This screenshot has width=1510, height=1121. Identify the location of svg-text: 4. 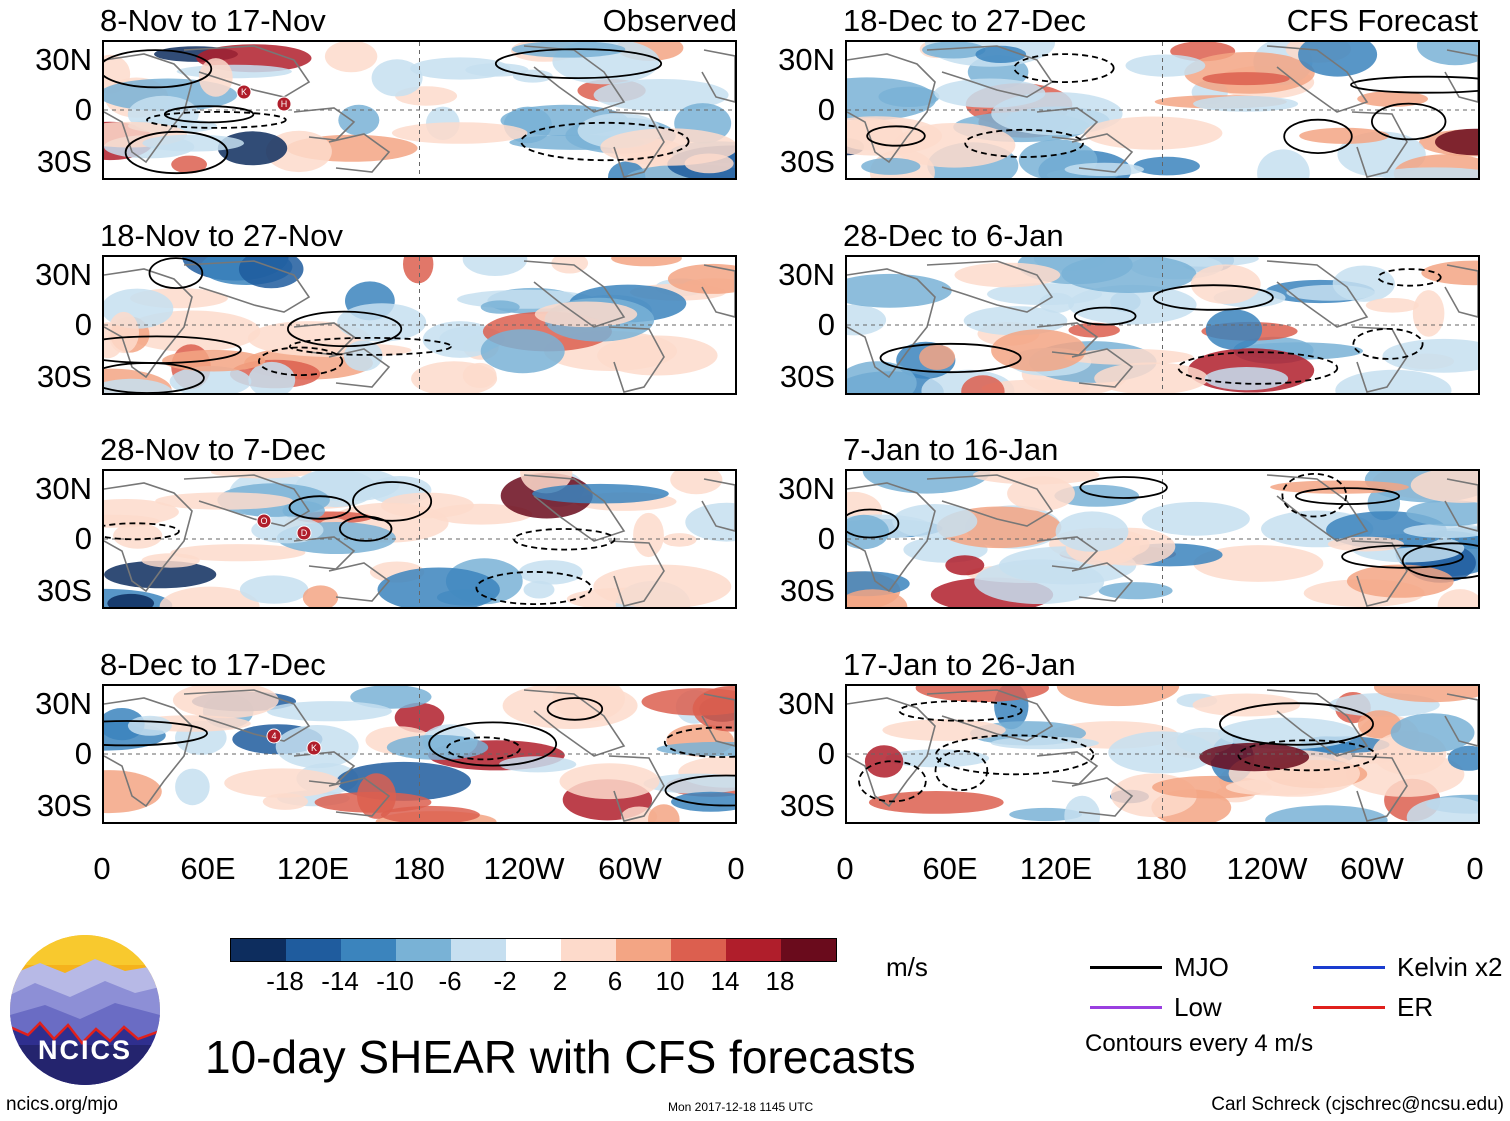
(273, 736).